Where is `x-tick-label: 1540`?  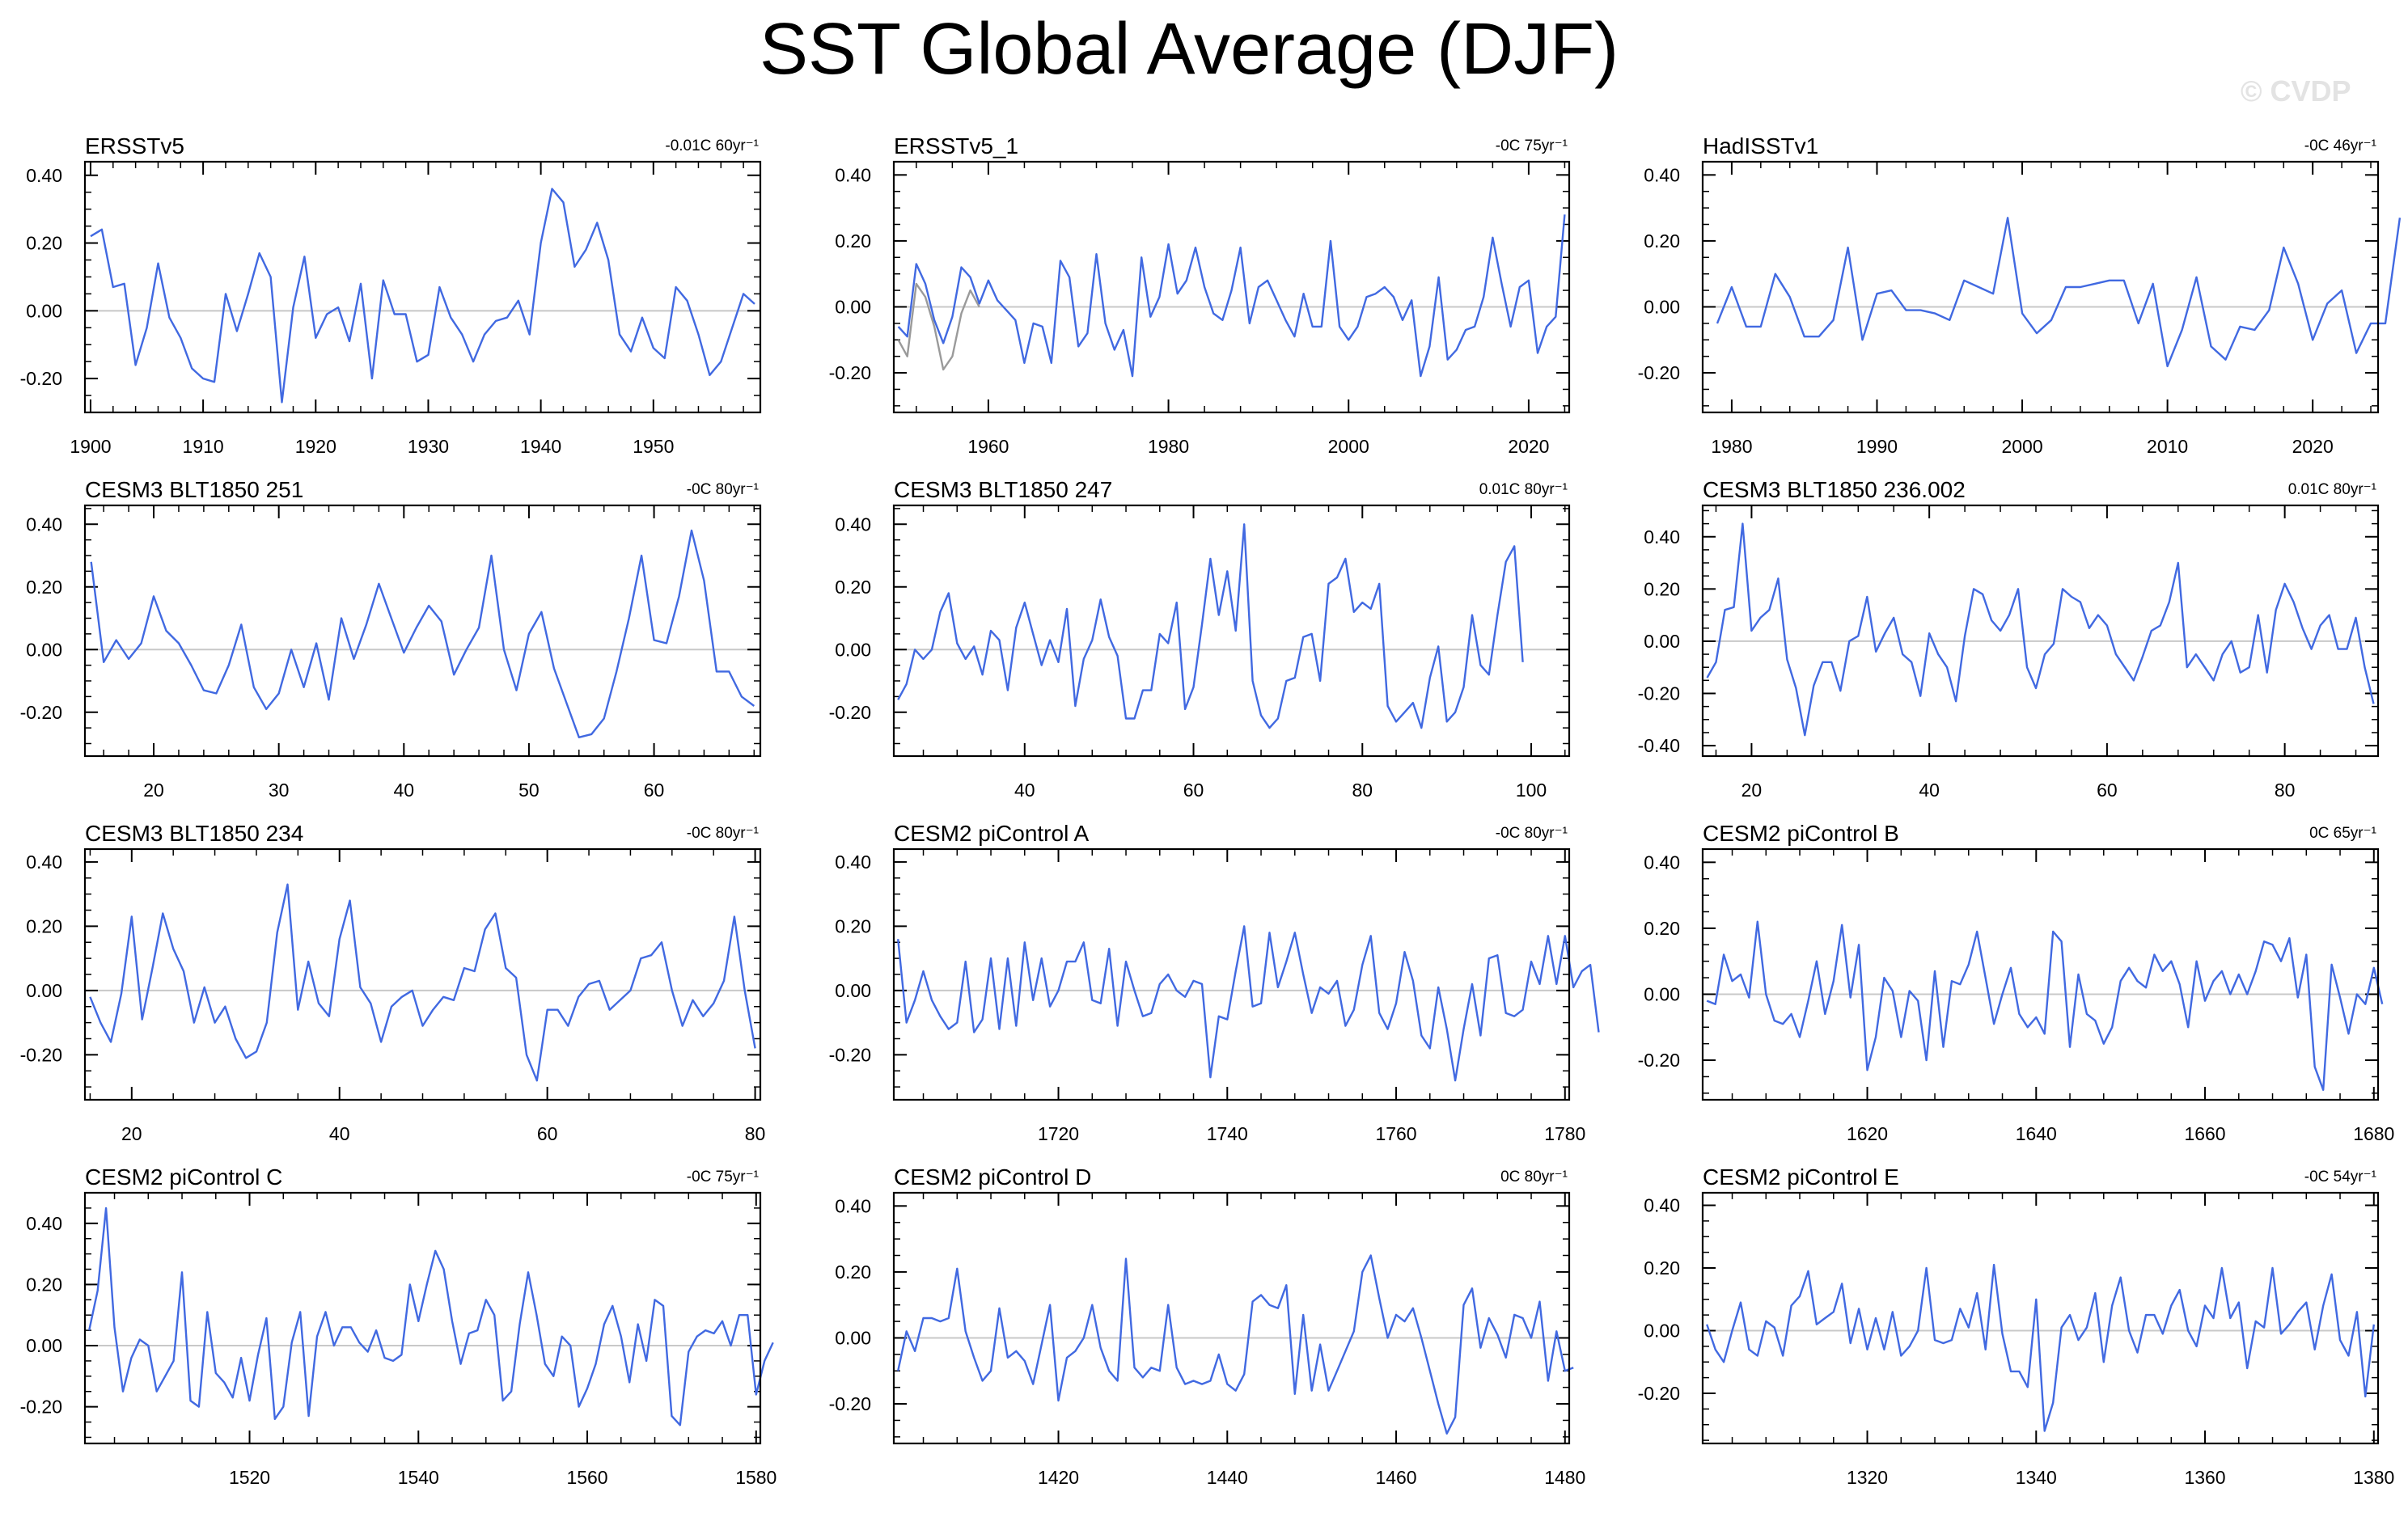 x-tick-label: 1540 is located at coordinates (418, 1477).